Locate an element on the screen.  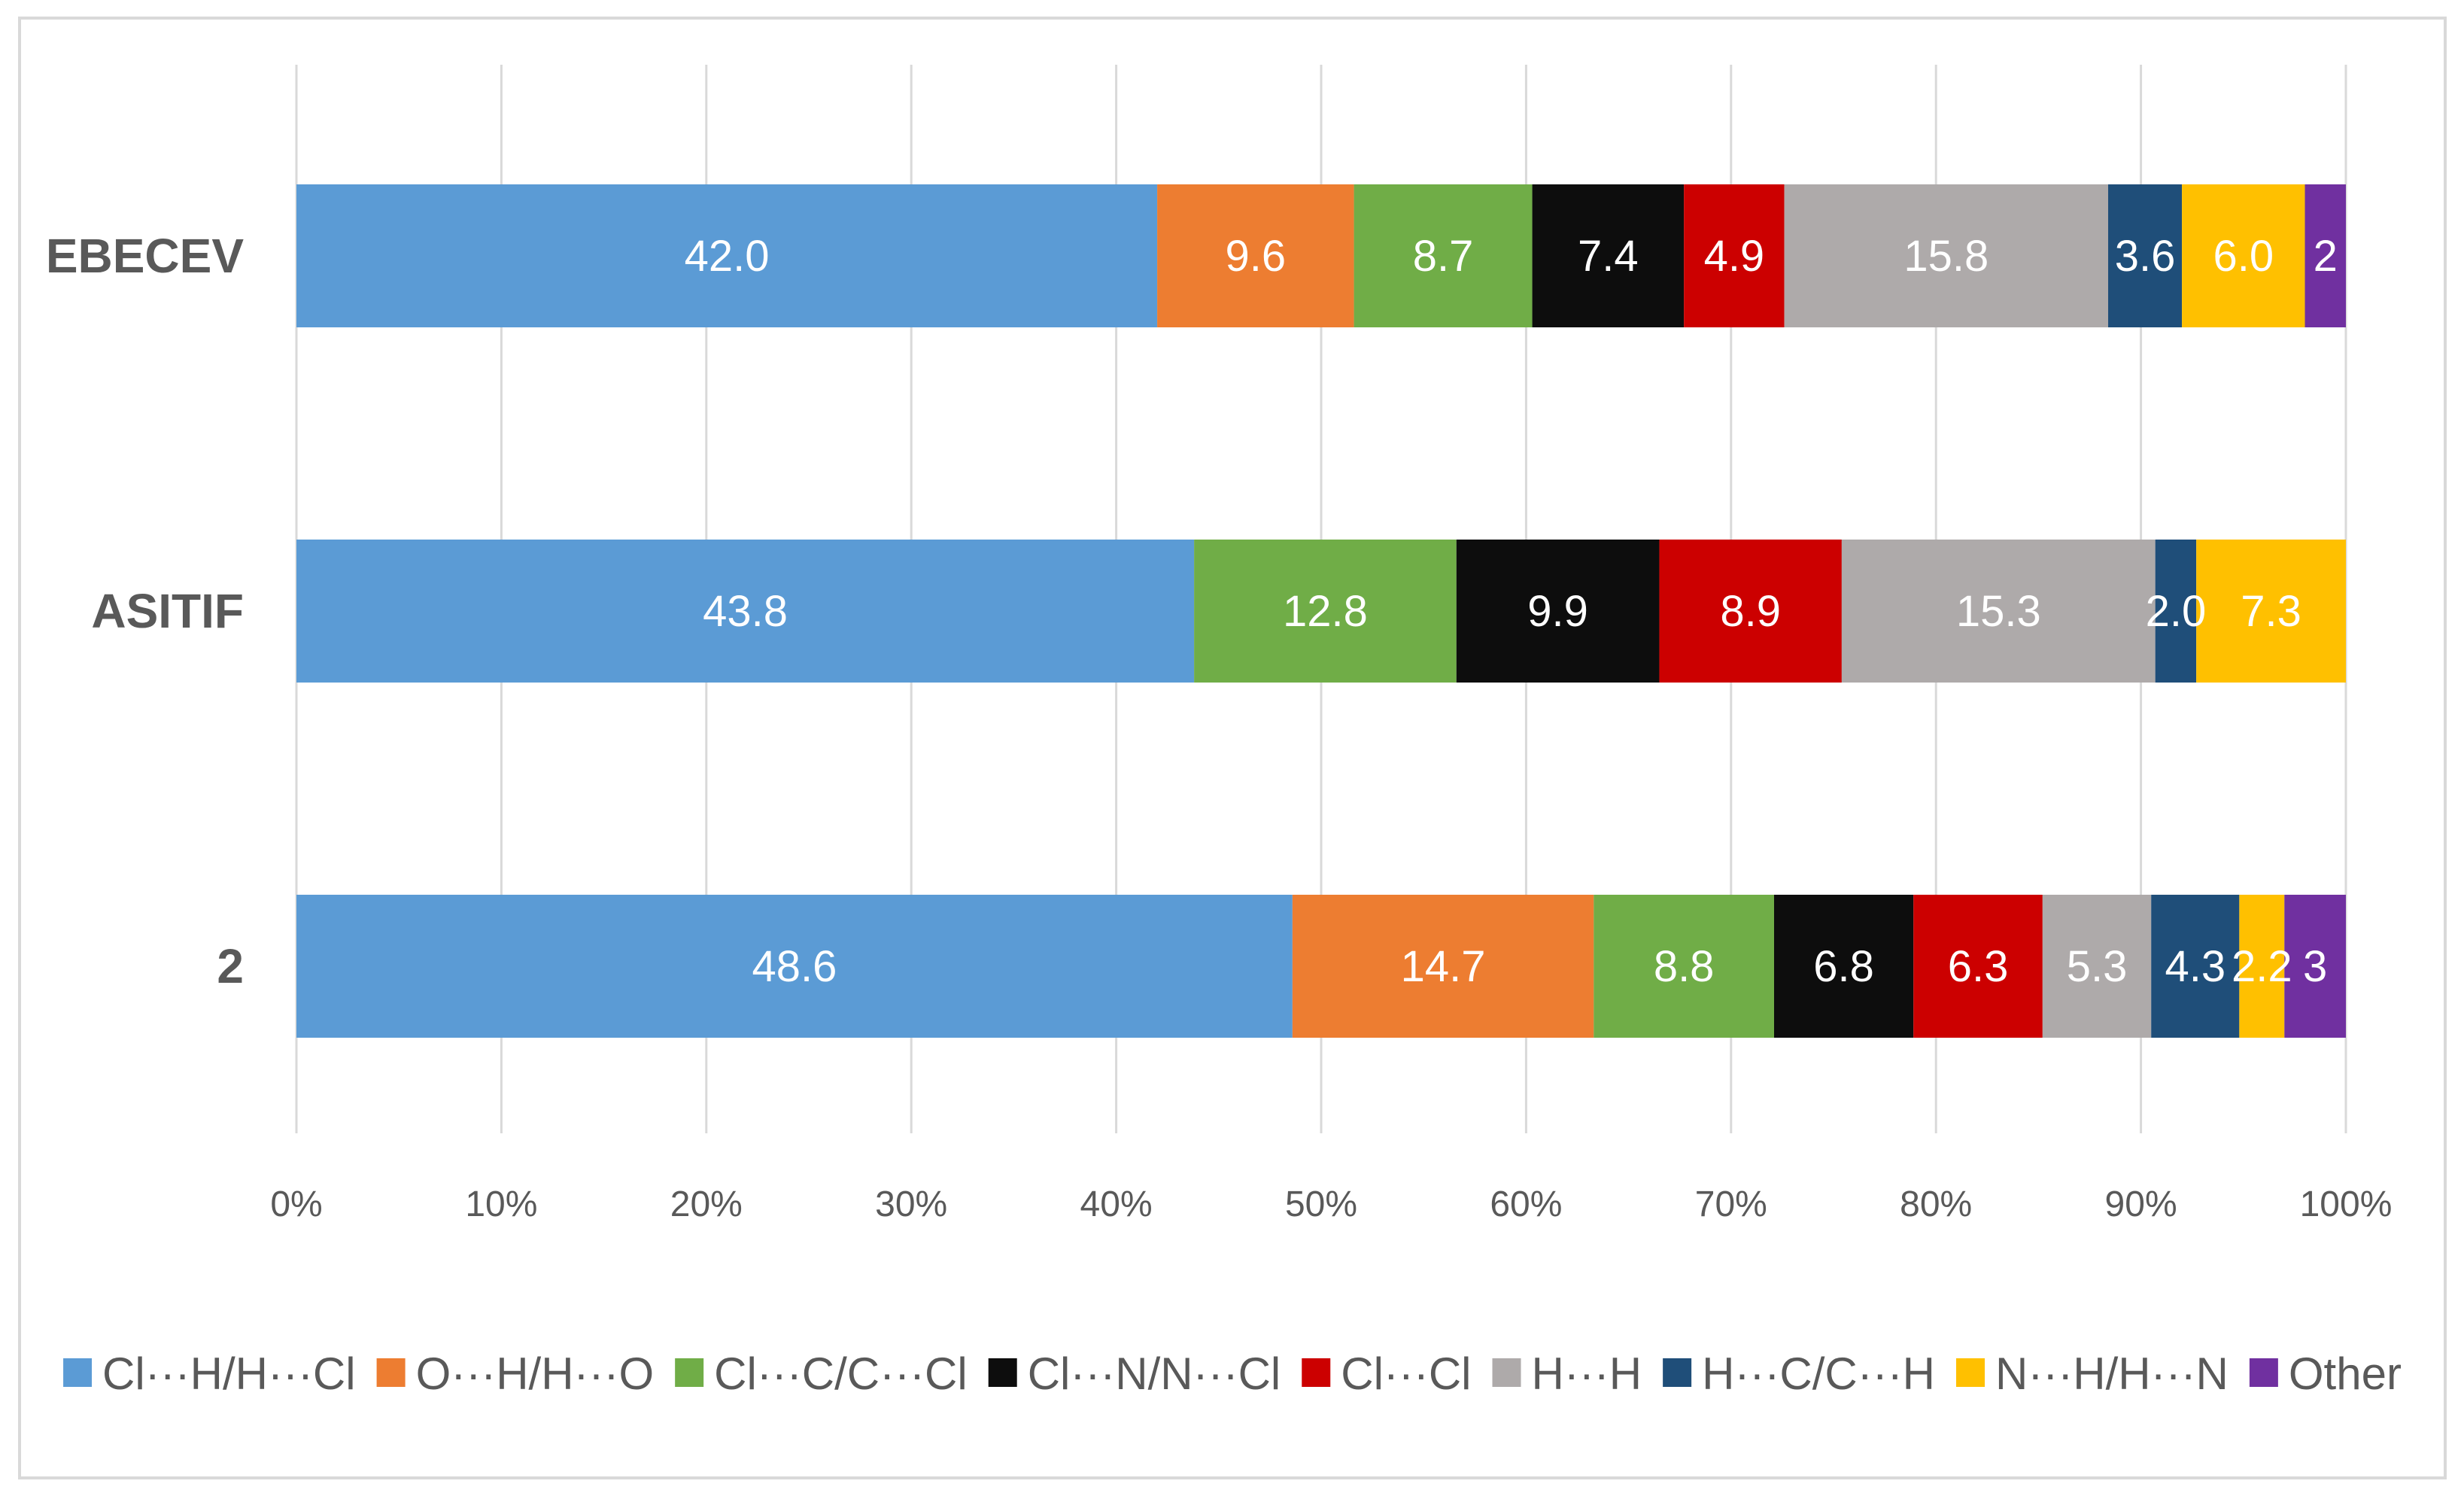
data-label: 6.0 is located at coordinates (2243, 256).